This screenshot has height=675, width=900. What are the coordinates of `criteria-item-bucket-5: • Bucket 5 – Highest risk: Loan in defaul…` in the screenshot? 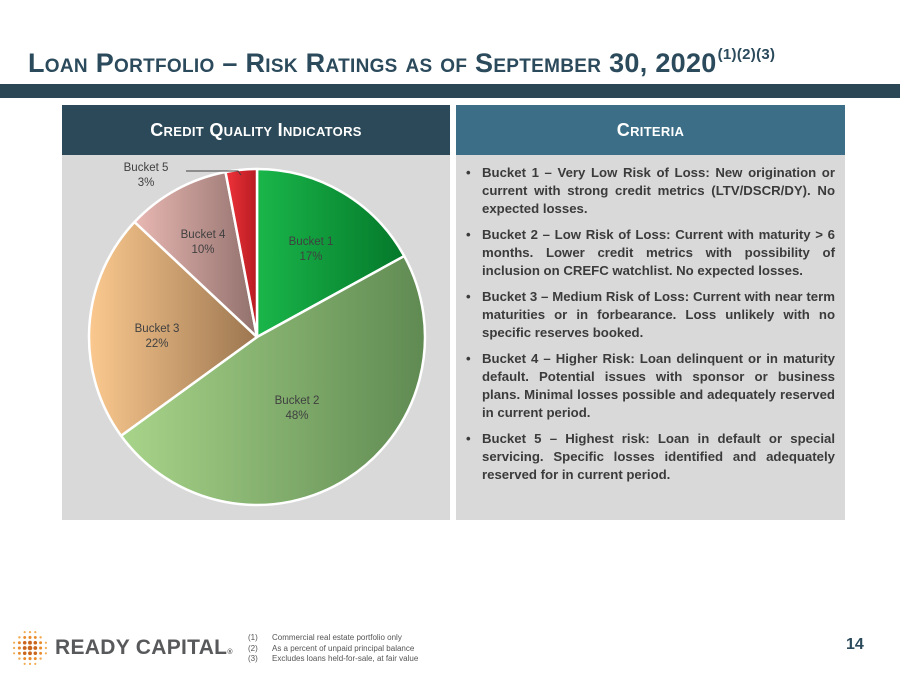 It's located at (649, 457).